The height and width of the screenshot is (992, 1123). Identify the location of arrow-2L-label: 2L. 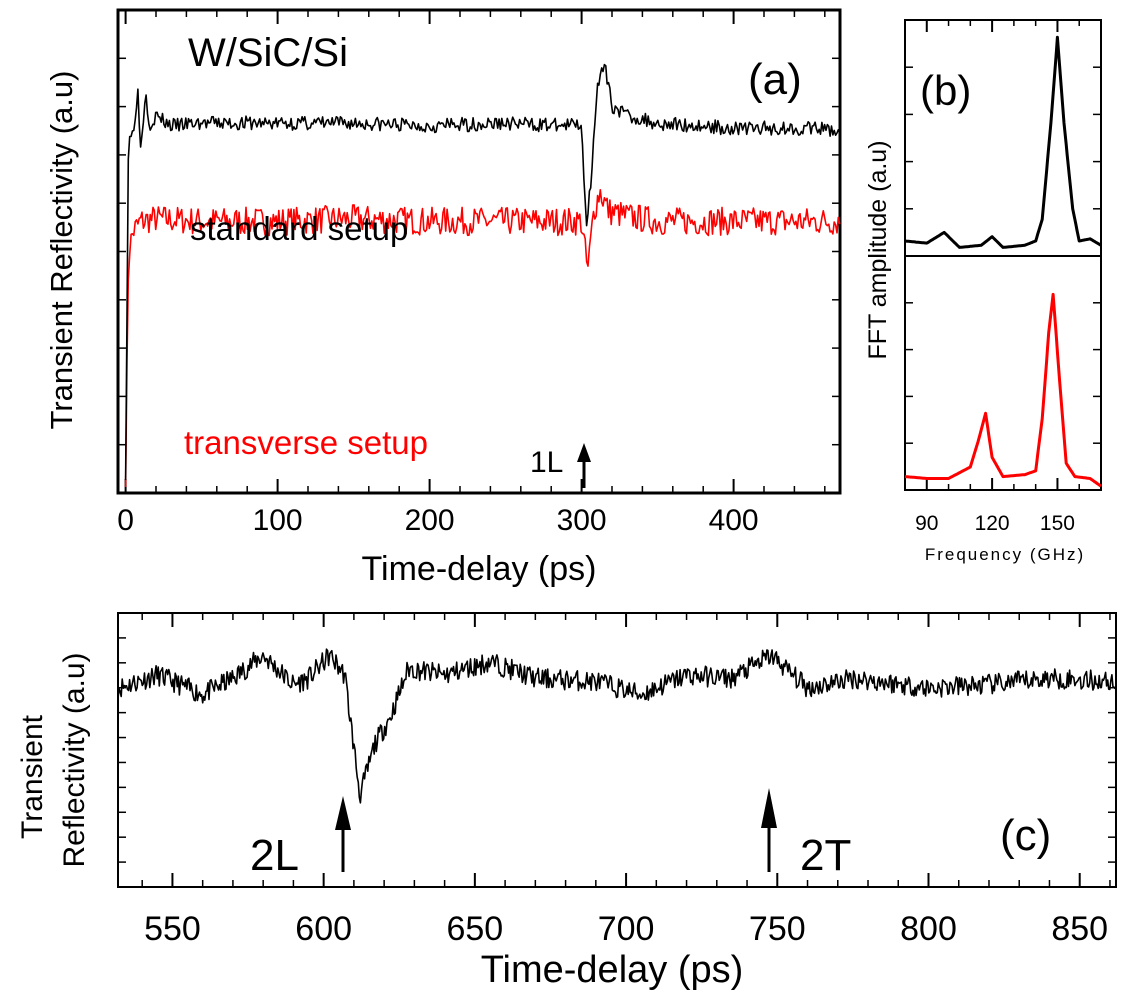
(274, 855).